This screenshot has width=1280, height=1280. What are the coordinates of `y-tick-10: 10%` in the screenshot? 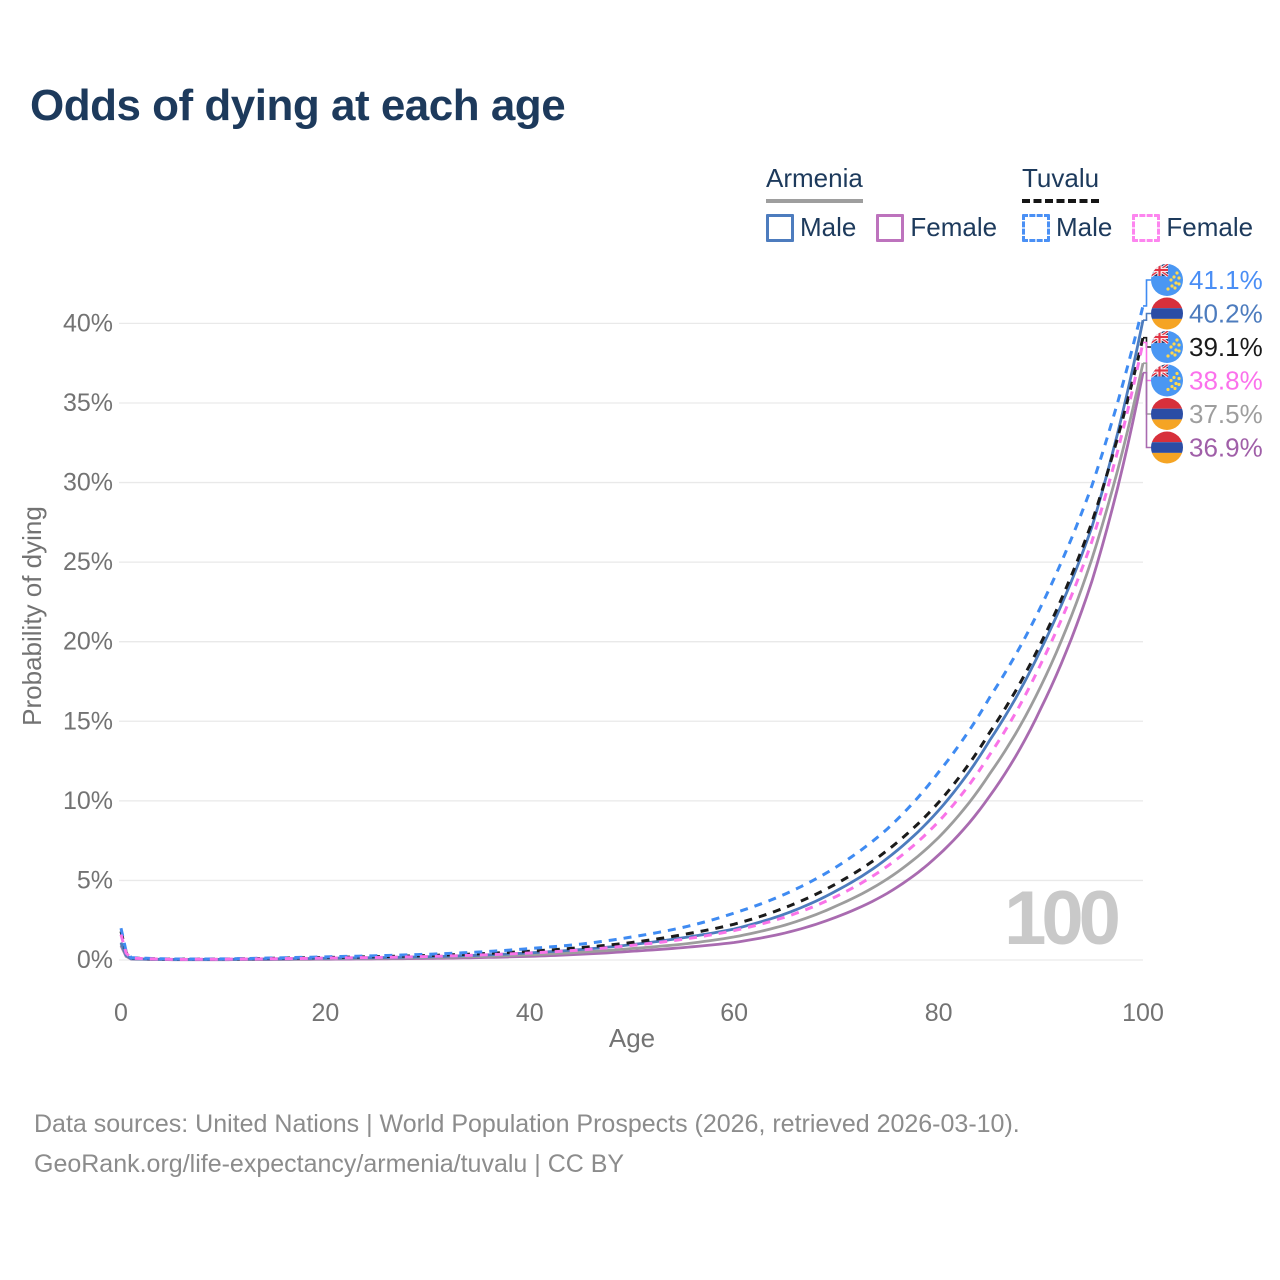 It's located at (88, 801).